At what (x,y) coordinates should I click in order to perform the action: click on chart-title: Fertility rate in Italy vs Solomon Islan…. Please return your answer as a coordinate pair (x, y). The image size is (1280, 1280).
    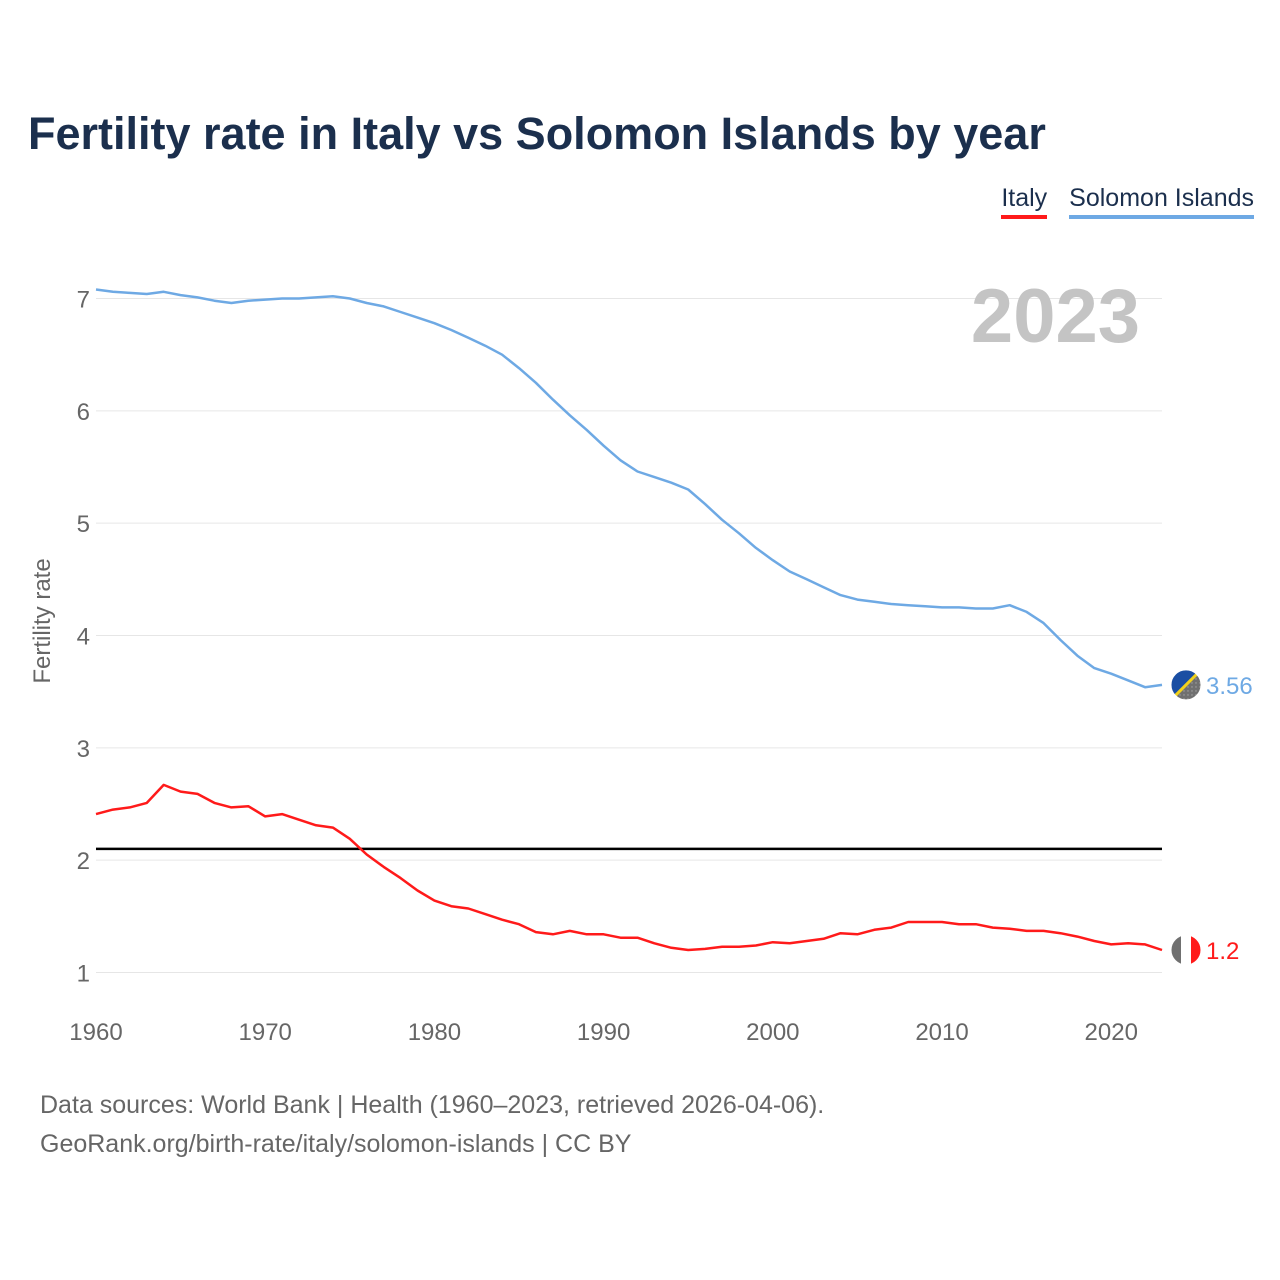
    Looking at the image, I should click on (537, 133).